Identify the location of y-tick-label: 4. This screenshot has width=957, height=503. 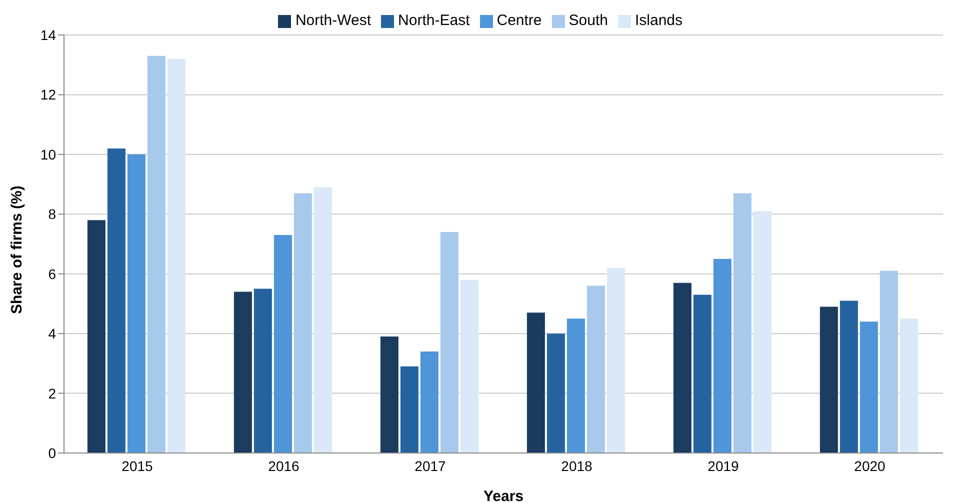
(52, 334).